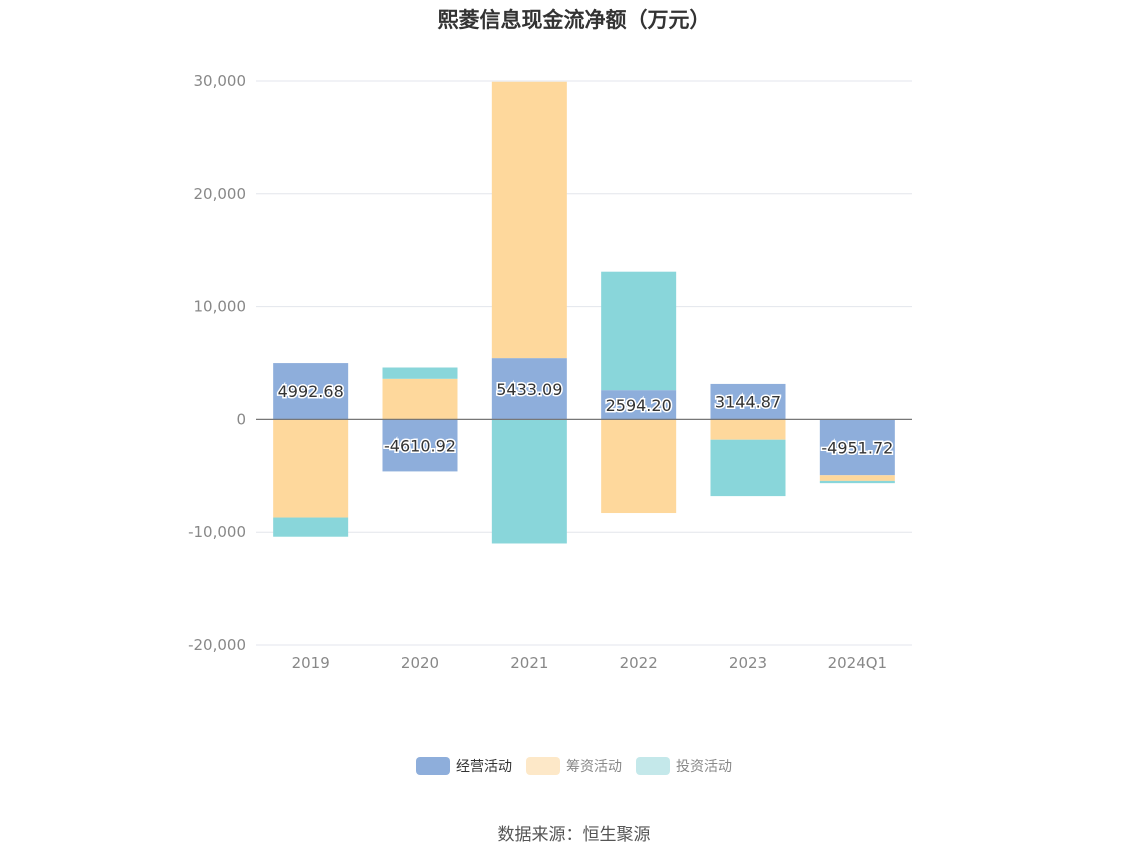  What do you see at coordinates (858, 663) in the screenshot?
I see `x-tick-label: 2024Q1` at bounding box center [858, 663].